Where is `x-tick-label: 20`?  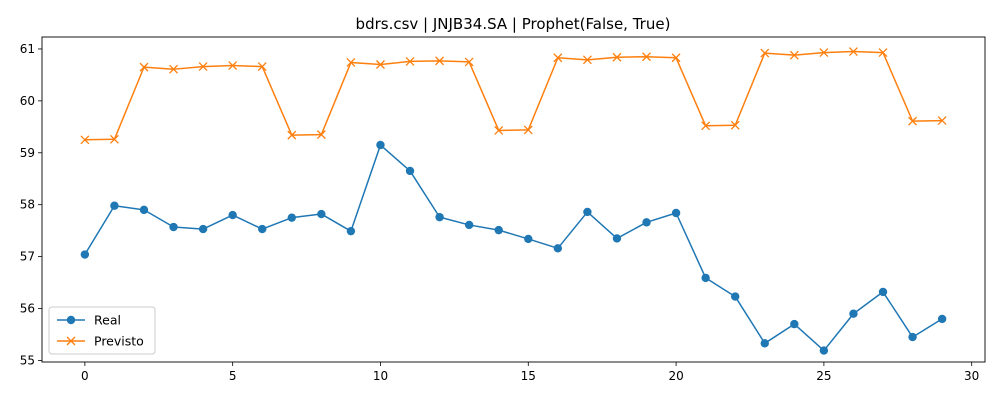
x-tick-label: 20 is located at coordinates (675, 376).